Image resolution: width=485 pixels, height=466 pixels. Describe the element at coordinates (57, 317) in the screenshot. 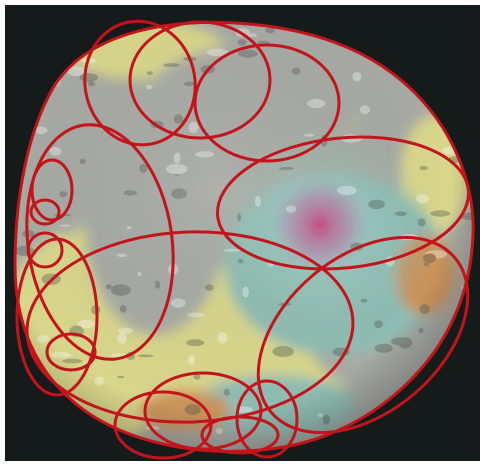

I see `ellipse-left-lower` at that location.